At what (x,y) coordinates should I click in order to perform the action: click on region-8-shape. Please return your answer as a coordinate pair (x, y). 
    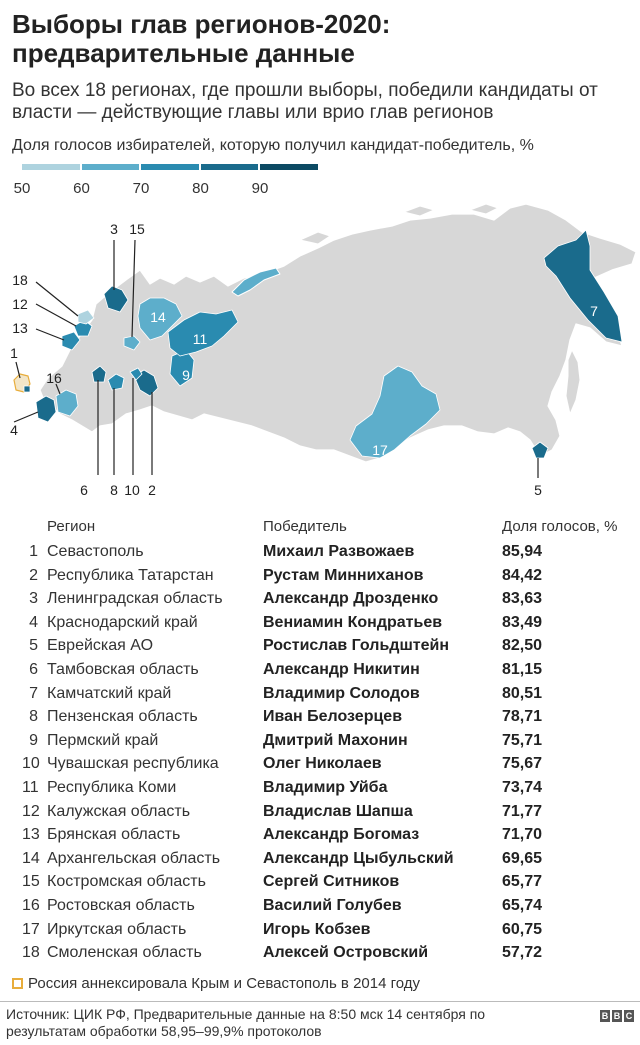
    Looking at the image, I should click on (116, 382).